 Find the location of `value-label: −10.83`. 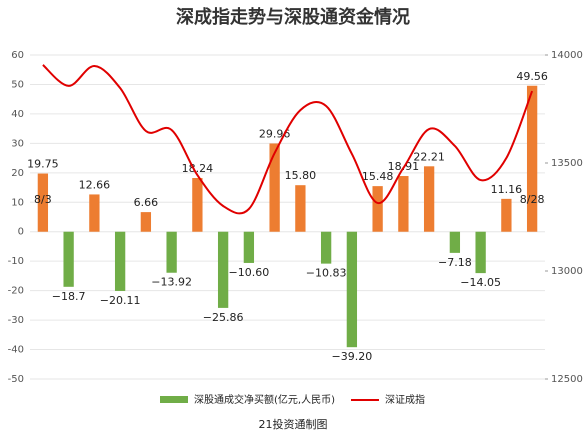

value-label: −10.83 is located at coordinates (326, 273).